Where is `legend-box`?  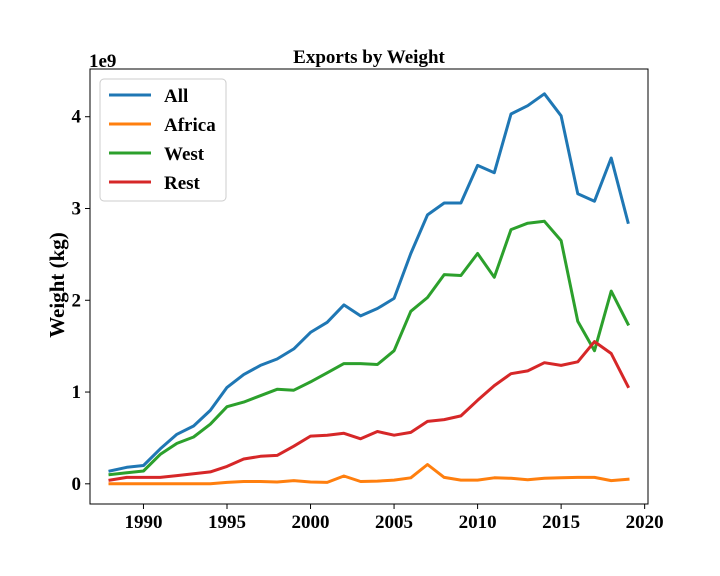
legend-box is located at coordinates (163, 140).